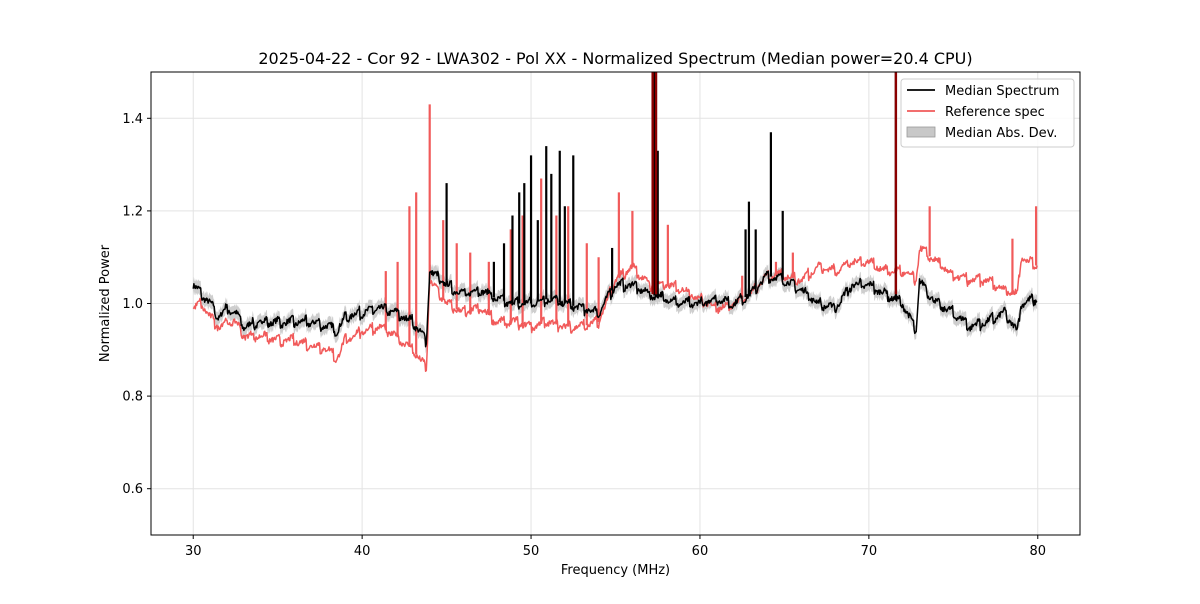 The width and height of the screenshot is (1200, 604). Describe the element at coordinates (1037, 551) in the screenshot. I see `x-tick-label: 80` at that location.